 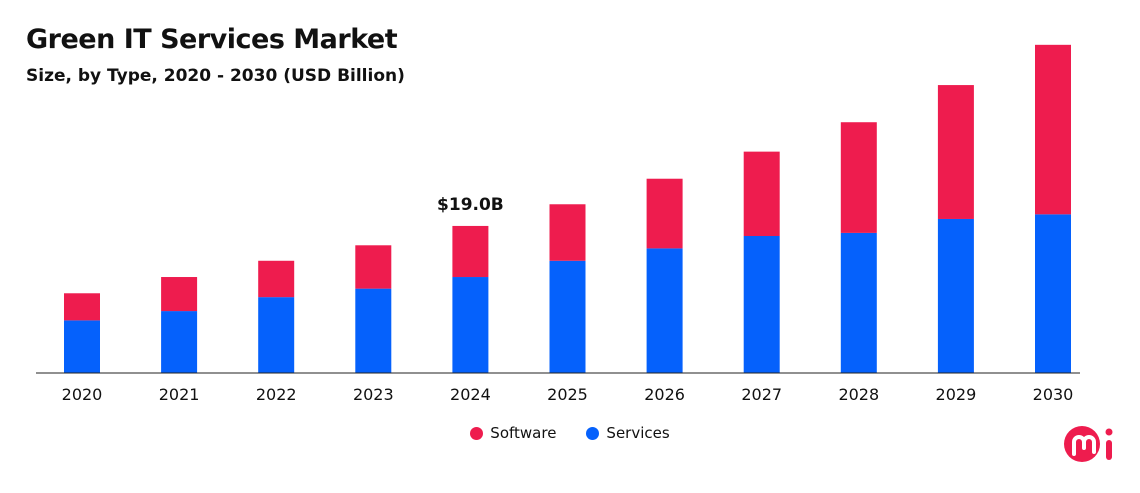 I want to click on bar-services-2025, so click(x=567, y=316).